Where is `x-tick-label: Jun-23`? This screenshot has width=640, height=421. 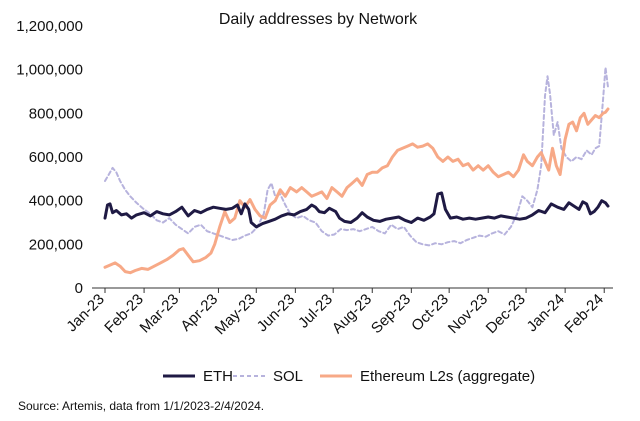 x-tick-label: Jun-23 is located at coordinates (276, 313).